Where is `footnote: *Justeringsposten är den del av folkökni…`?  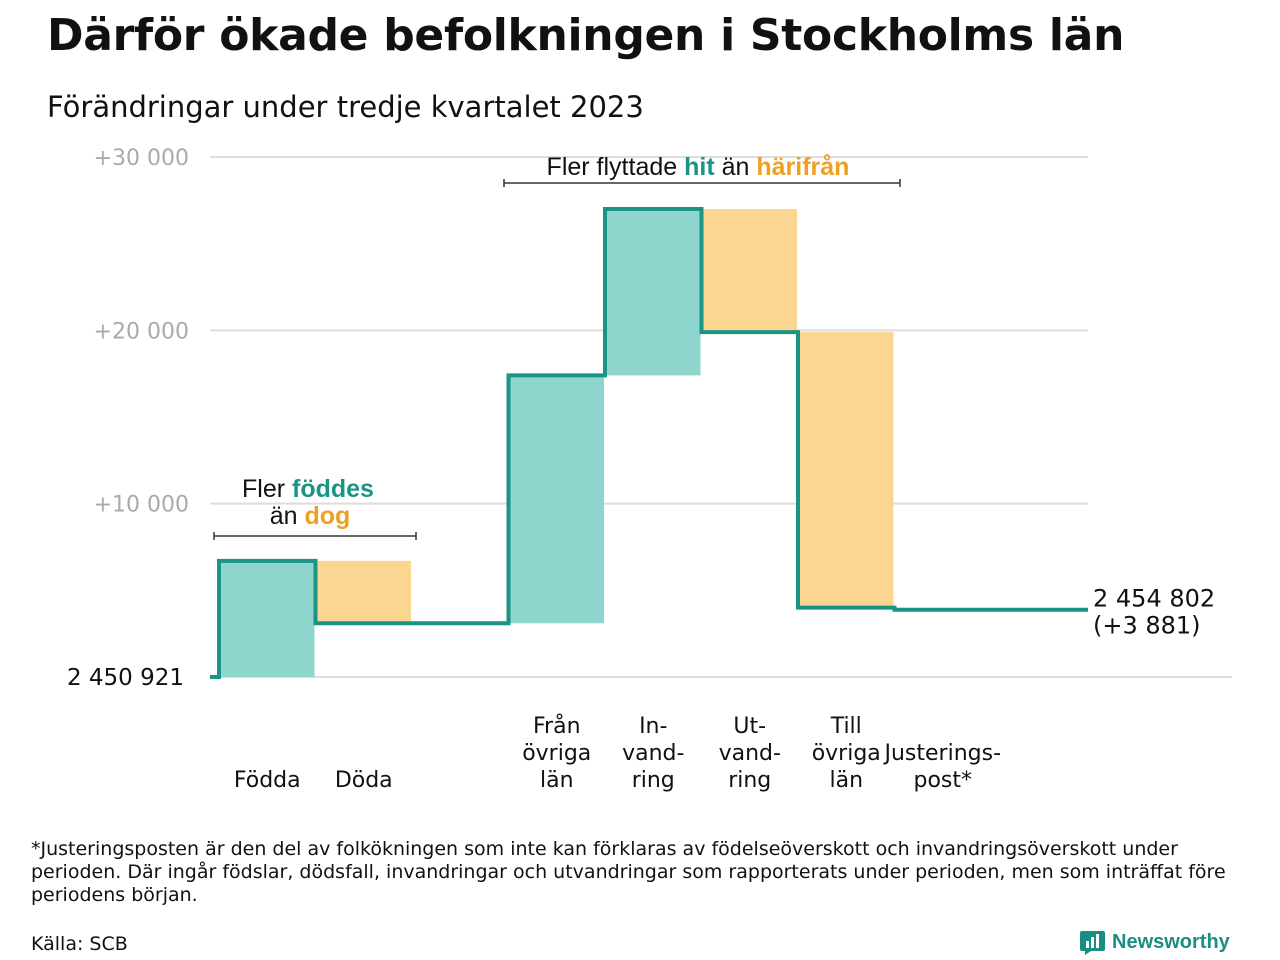 footnote: *Justeringsposten är den del av folkökni… is located at coordinates (628, 872).